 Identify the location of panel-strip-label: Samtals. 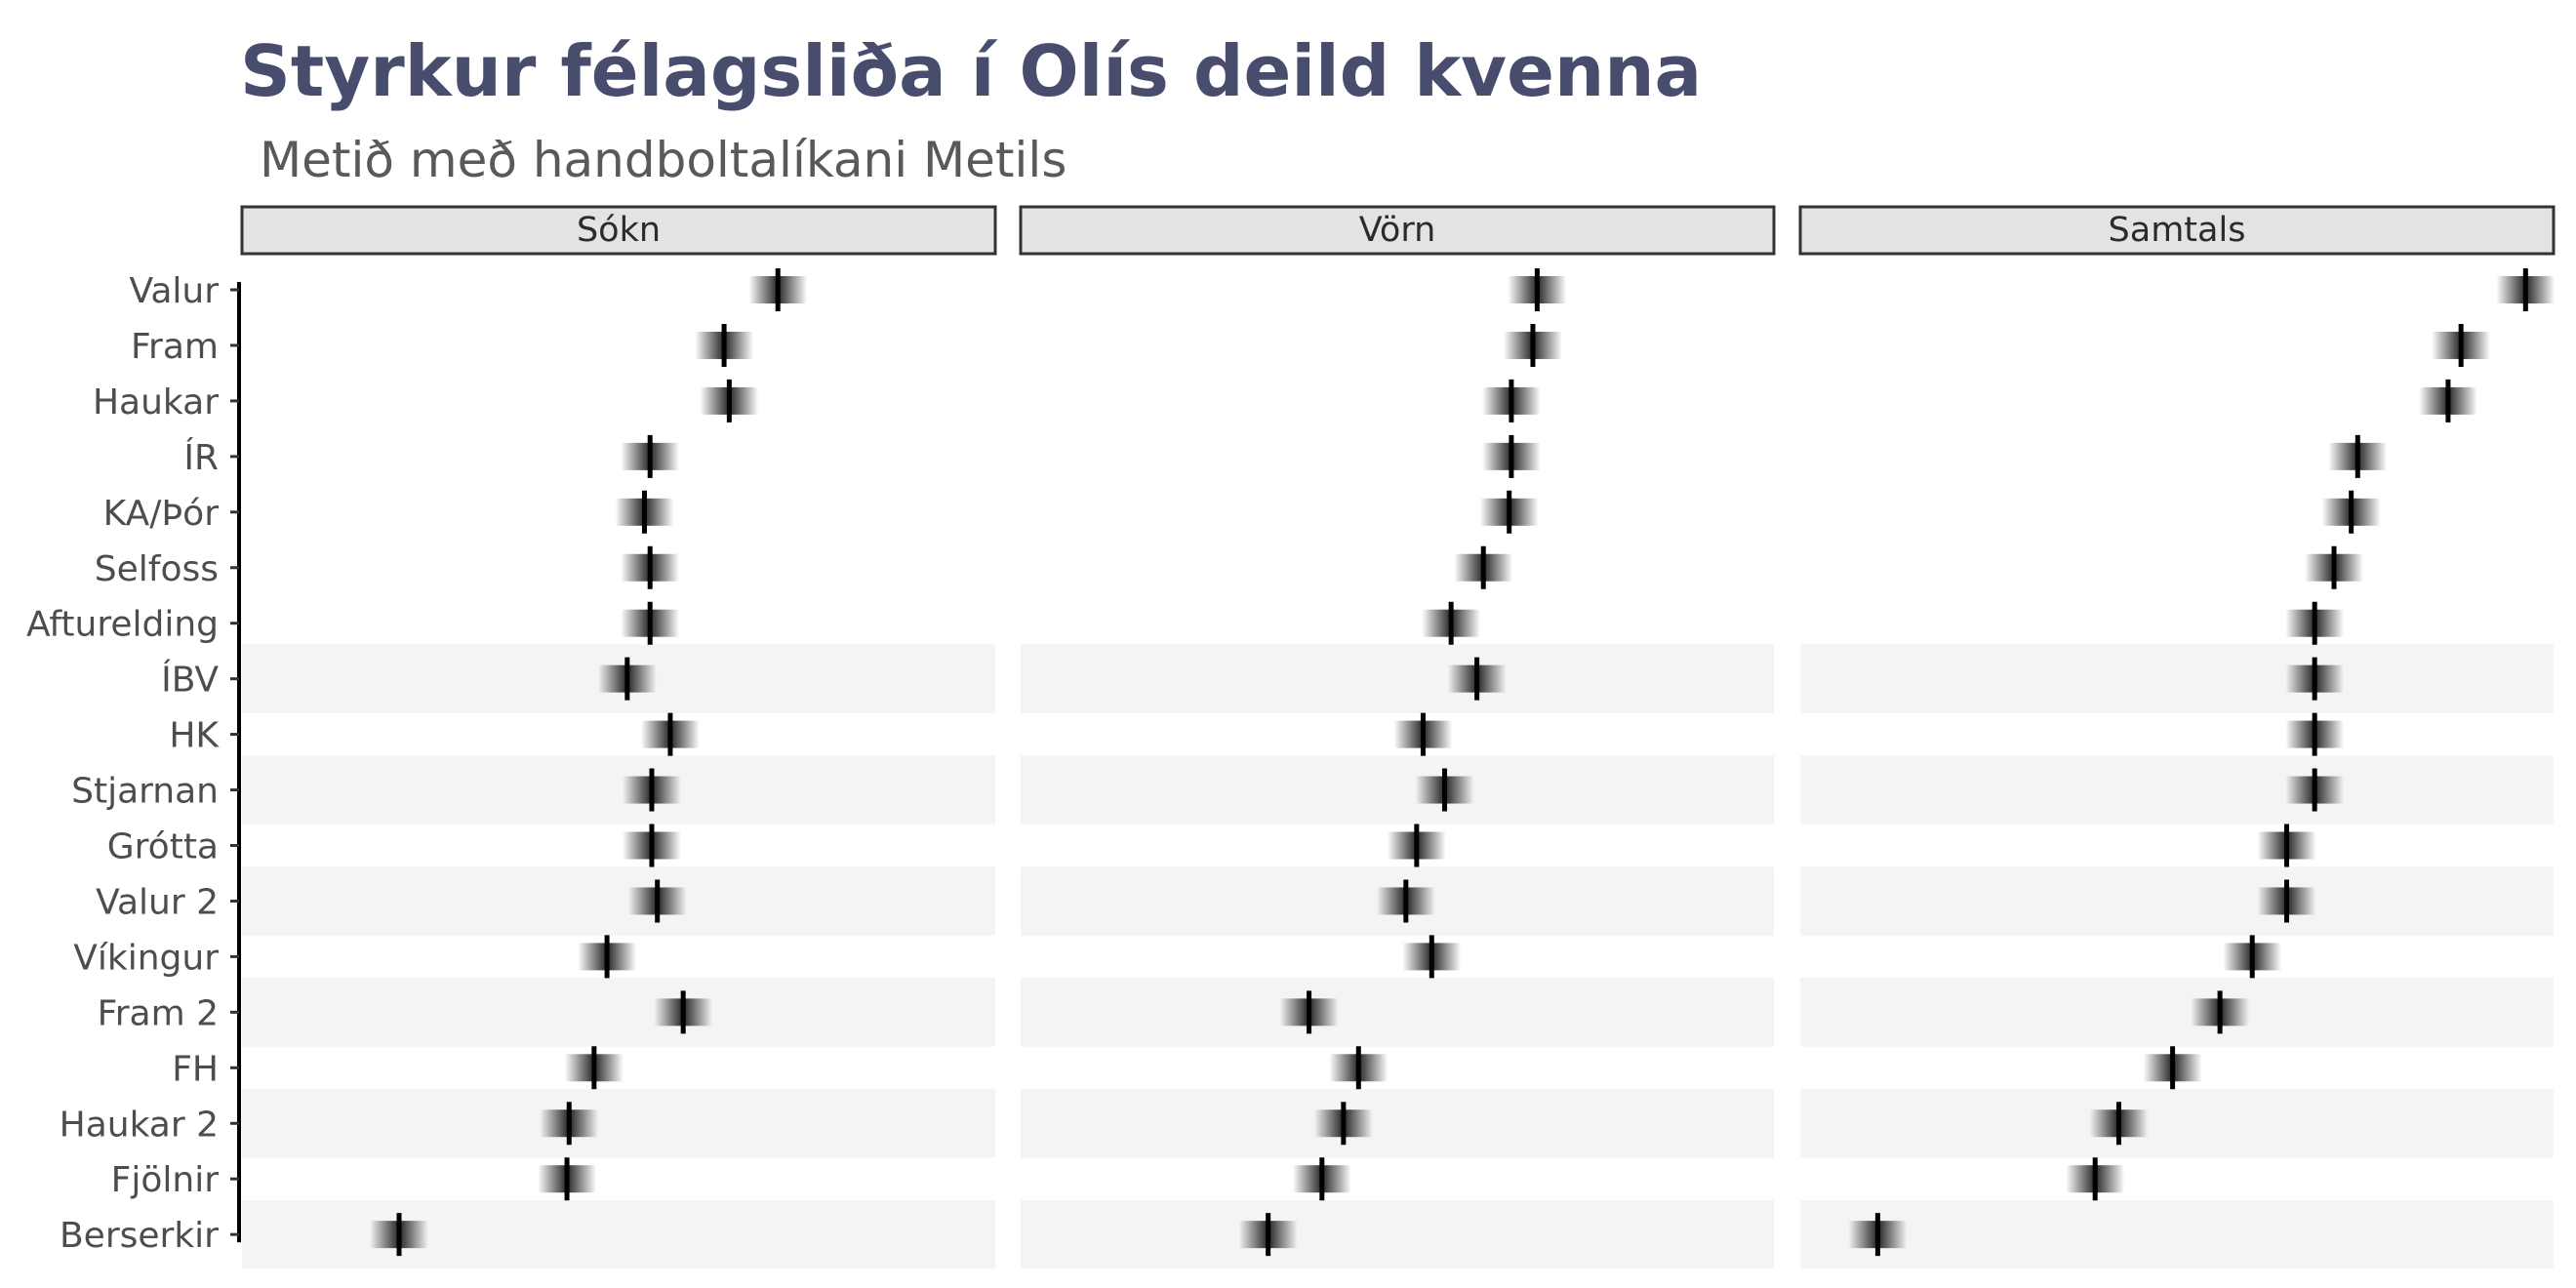
(2177, 230).